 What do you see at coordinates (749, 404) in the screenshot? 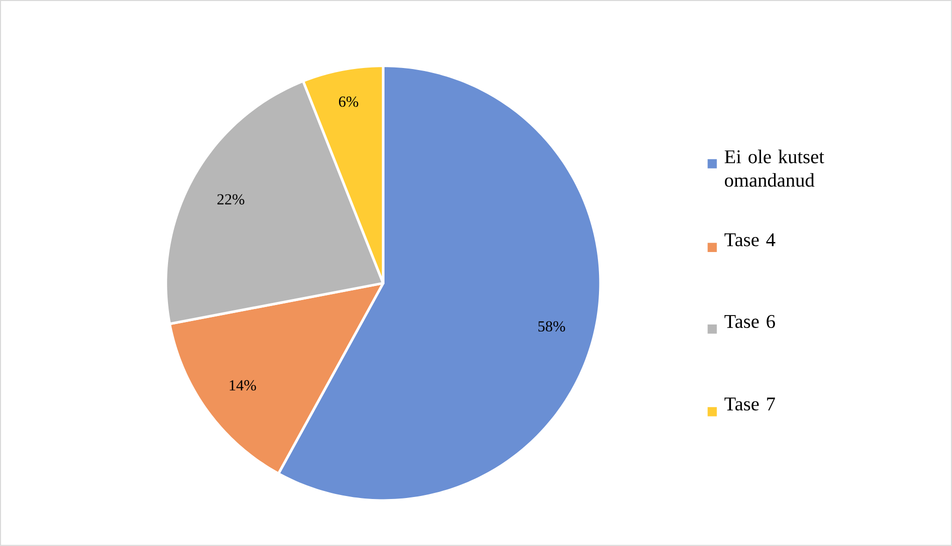
I see `legend-label: Tase 7` at bounding box center [749, 404].